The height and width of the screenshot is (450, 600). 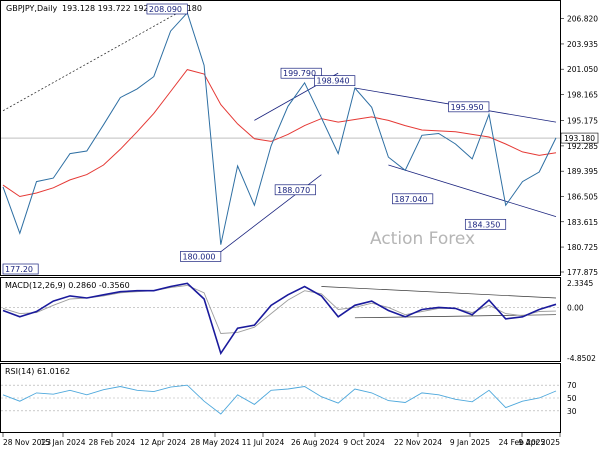 I want to click on macd-lower-trendline, so click(x=455, y=316).